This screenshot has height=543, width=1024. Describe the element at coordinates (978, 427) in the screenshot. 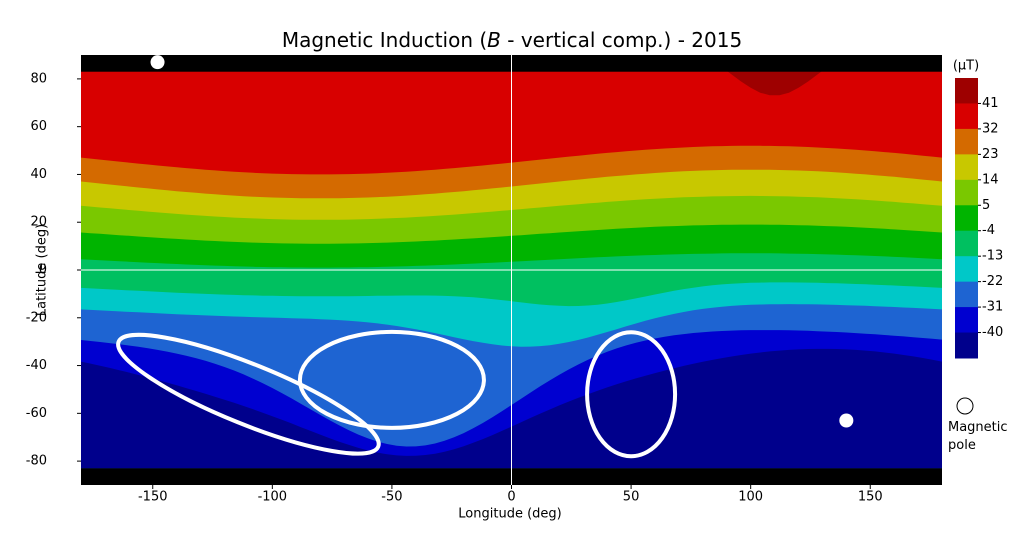

I see `legend-label-line: Magnetic` at that location.